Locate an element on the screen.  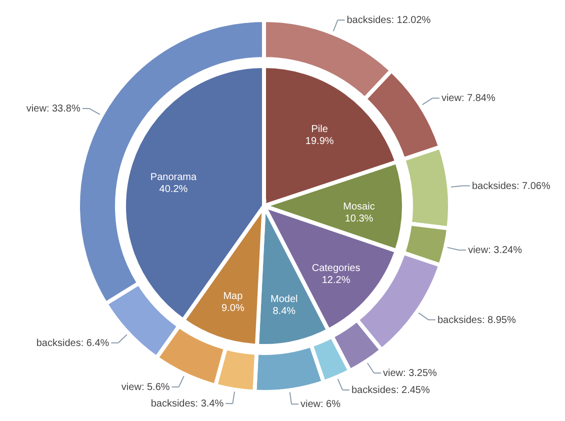
slice-label: Categories is located at coordinates (336, 268).